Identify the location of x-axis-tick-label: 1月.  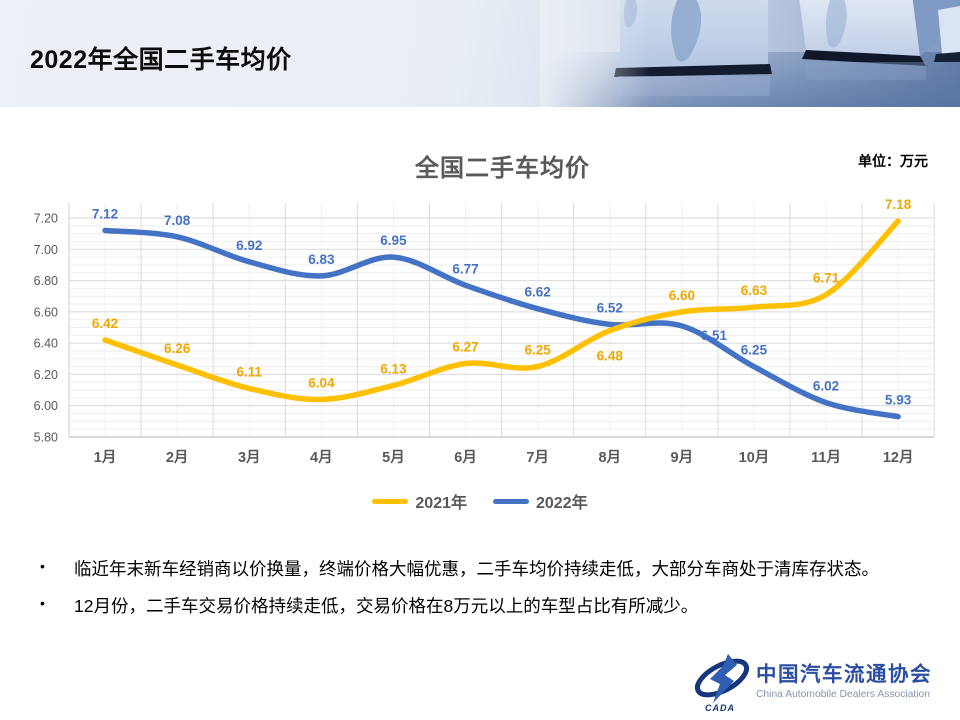
(105, 457).